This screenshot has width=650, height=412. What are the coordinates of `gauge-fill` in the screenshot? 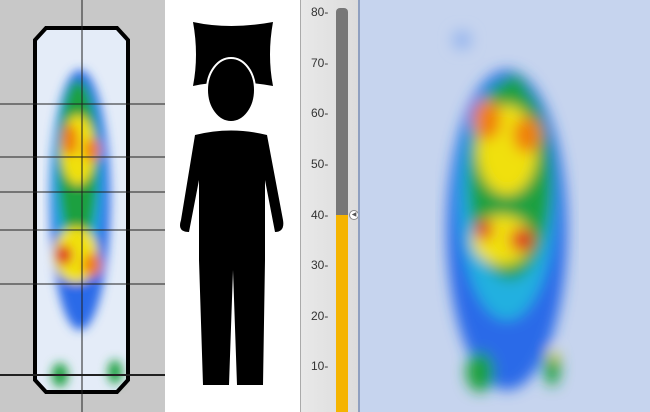 It's located at (342, 313).